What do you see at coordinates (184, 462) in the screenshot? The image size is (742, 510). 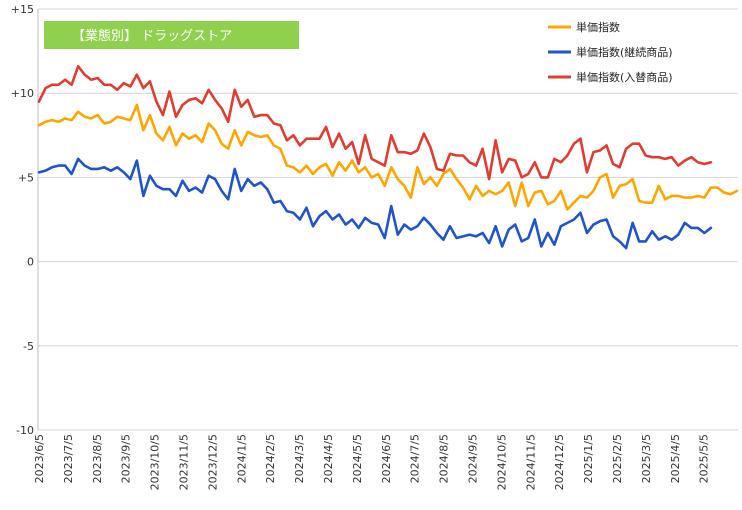 I see `x-tick-label-5: 2023/11/5` at bounding box center [184, 462].